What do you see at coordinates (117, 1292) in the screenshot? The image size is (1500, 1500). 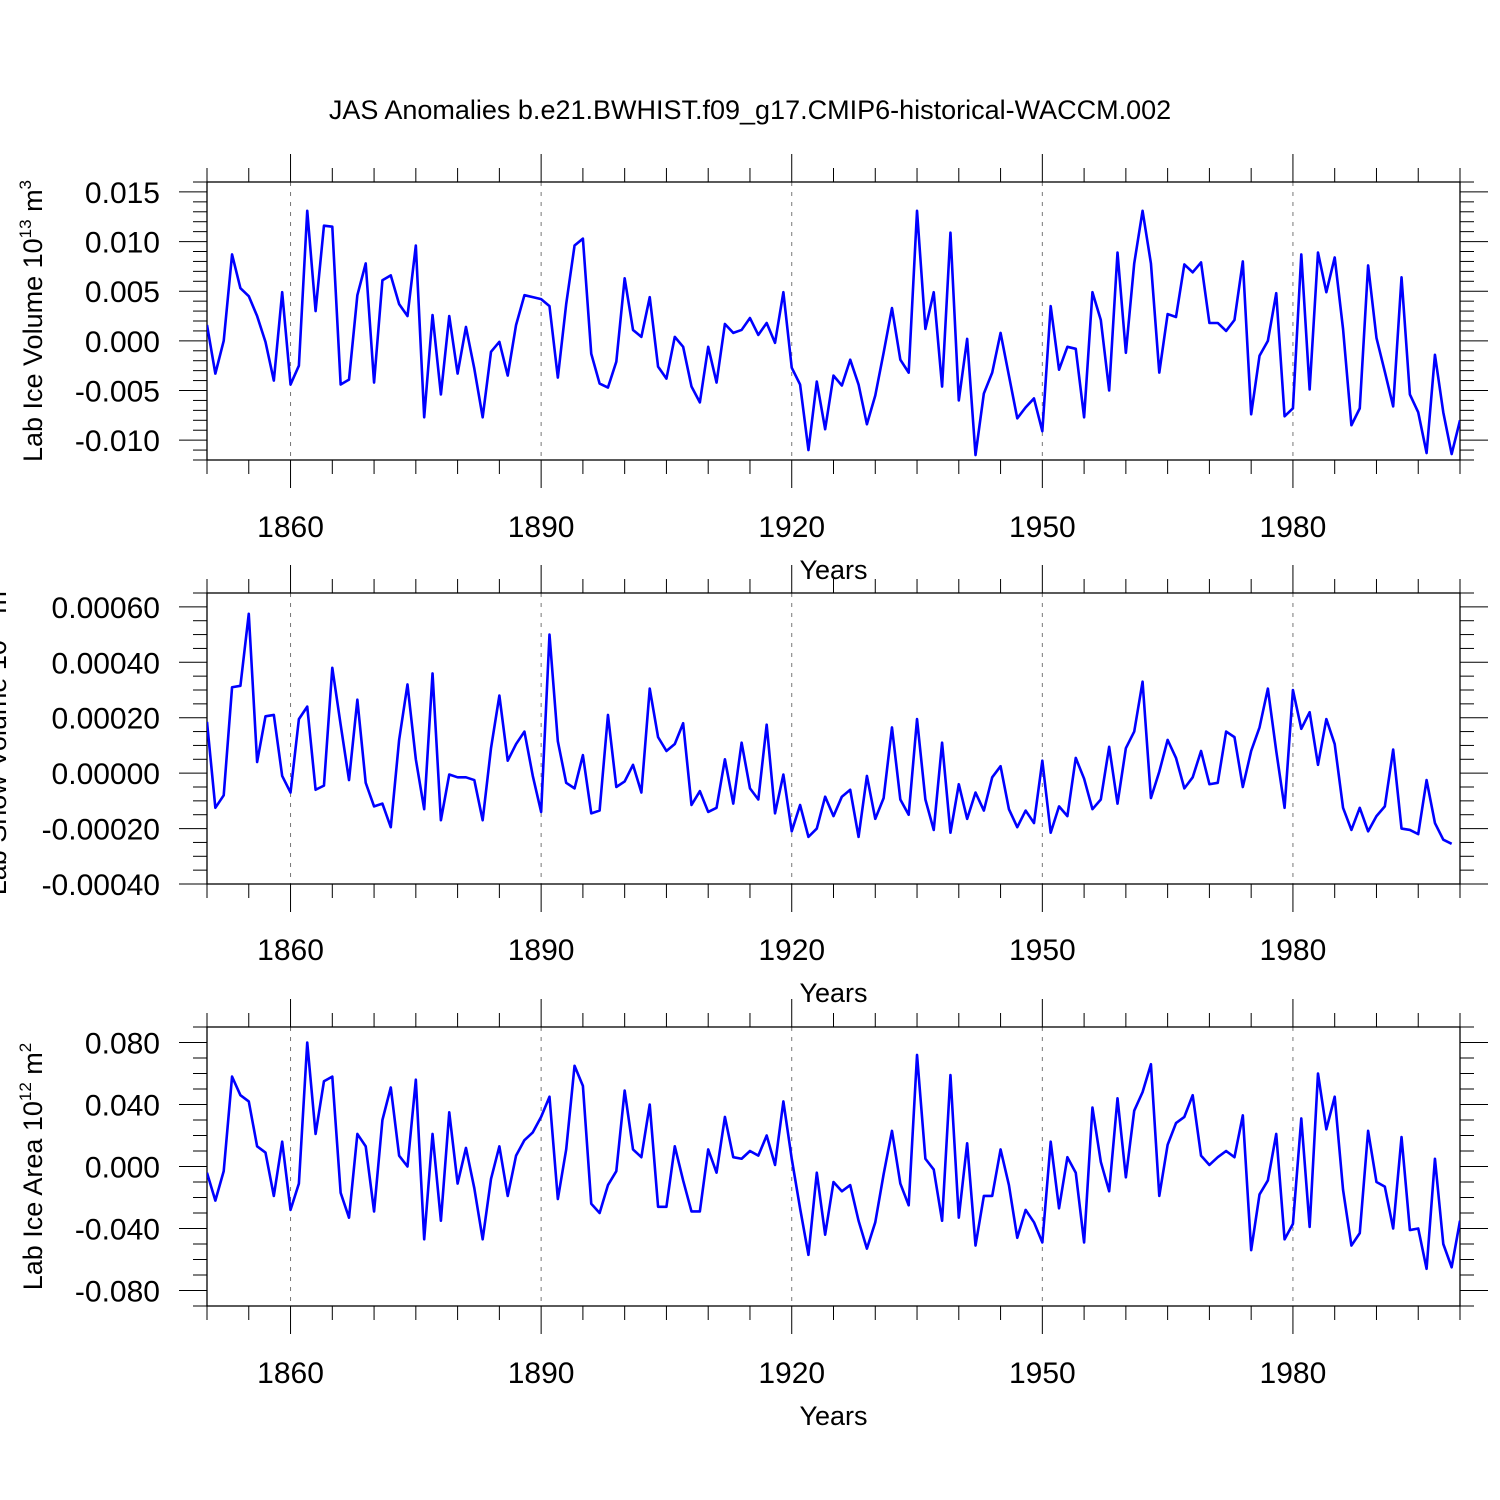 I see `y-tick-label: -0.080` at bounding box center [117, 1292].